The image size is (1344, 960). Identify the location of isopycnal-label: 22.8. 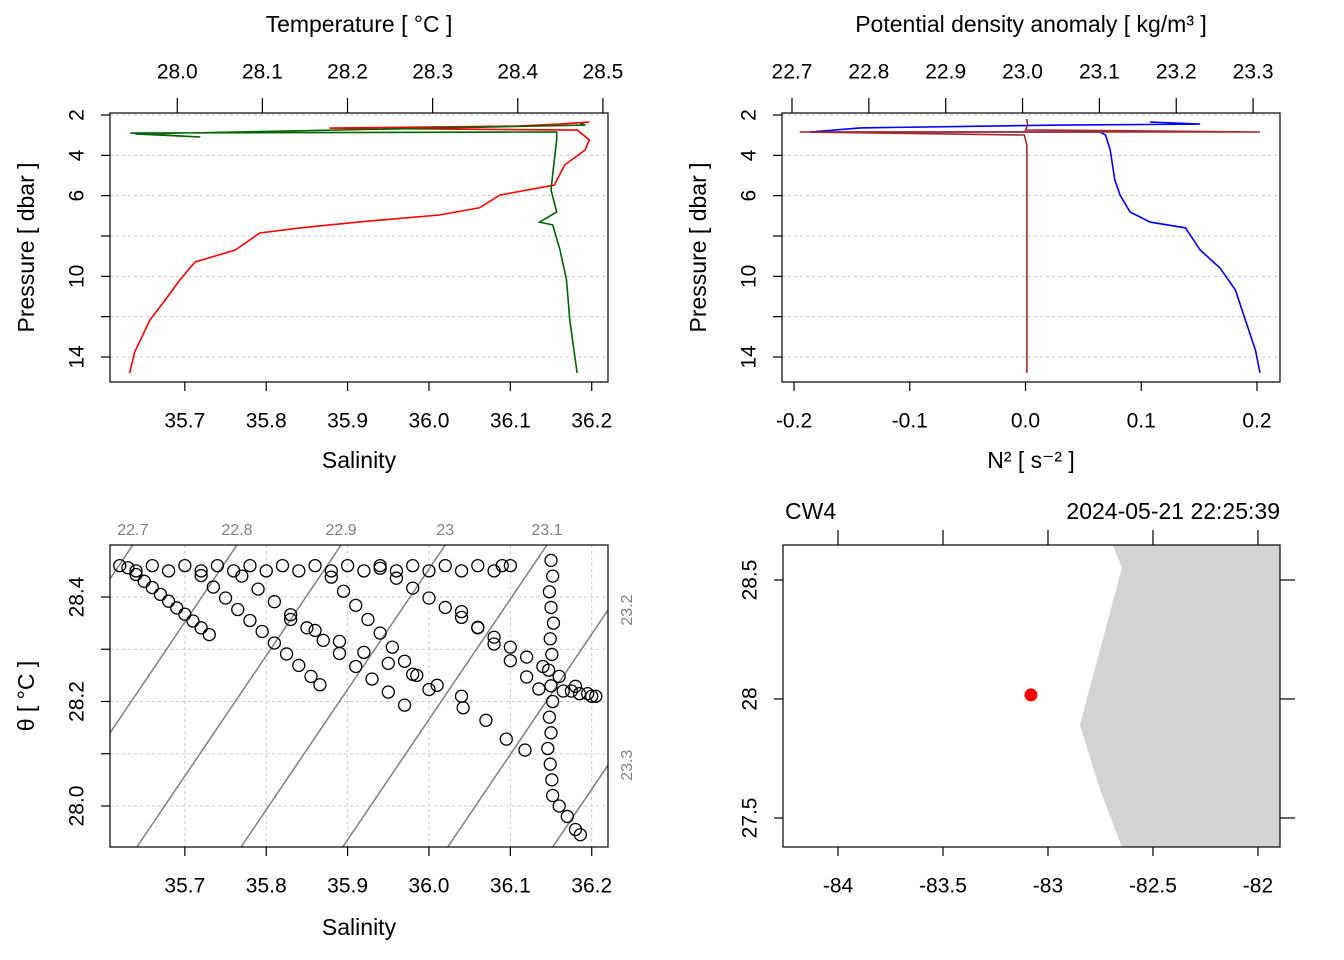
(236, 530).